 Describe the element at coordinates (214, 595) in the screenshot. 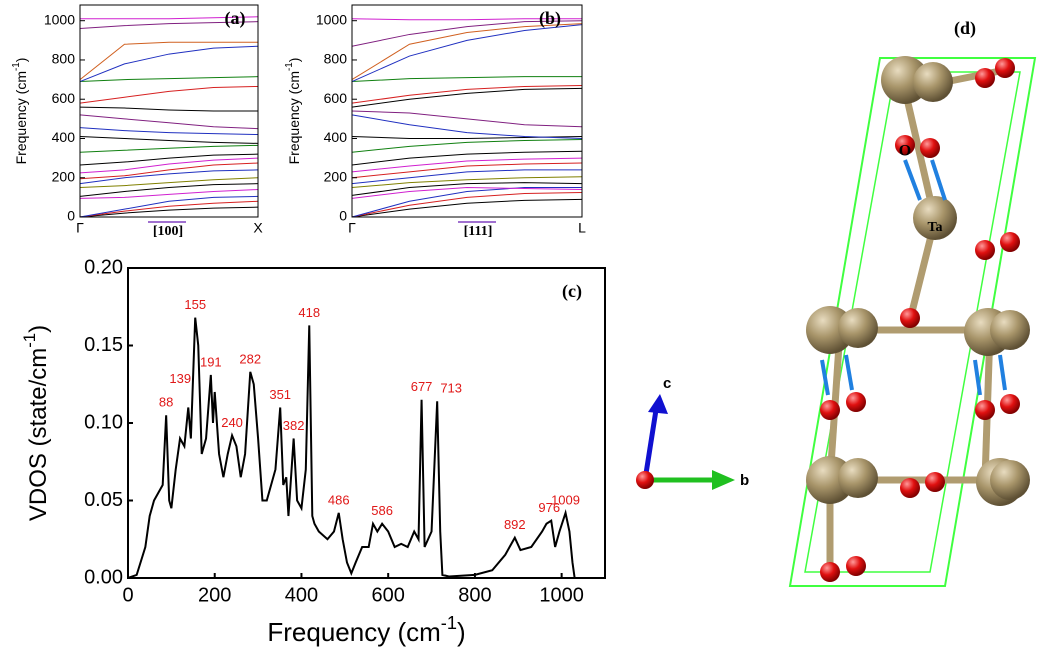

I see `x-tick-label: 200` at that location.